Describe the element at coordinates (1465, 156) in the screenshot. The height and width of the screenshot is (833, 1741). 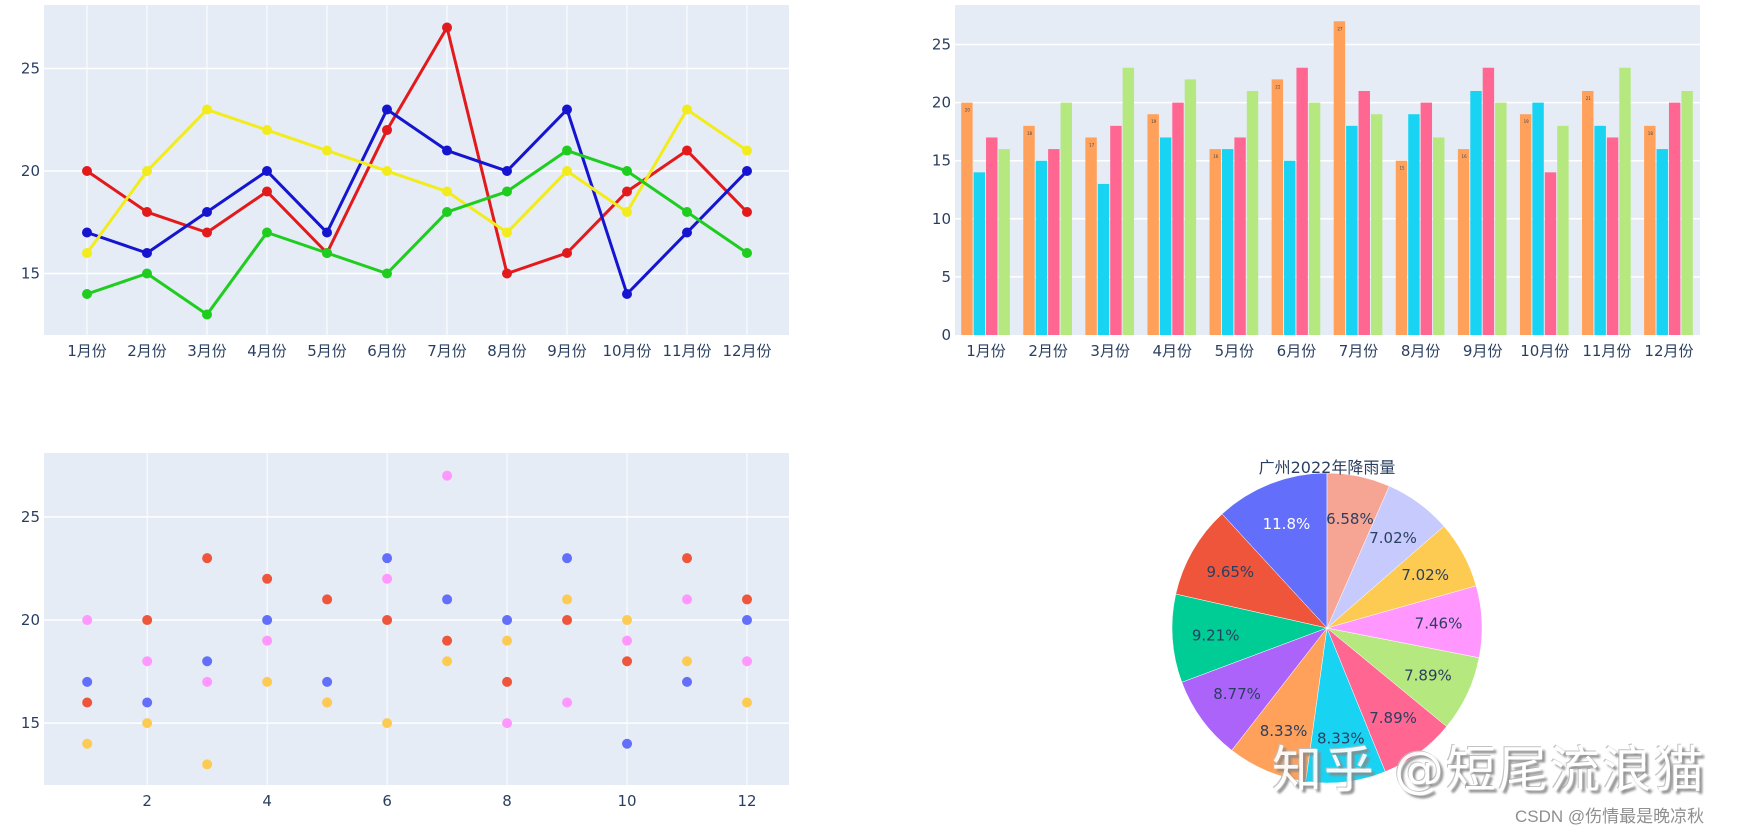
I see `bar-value-label: 16` at that location.